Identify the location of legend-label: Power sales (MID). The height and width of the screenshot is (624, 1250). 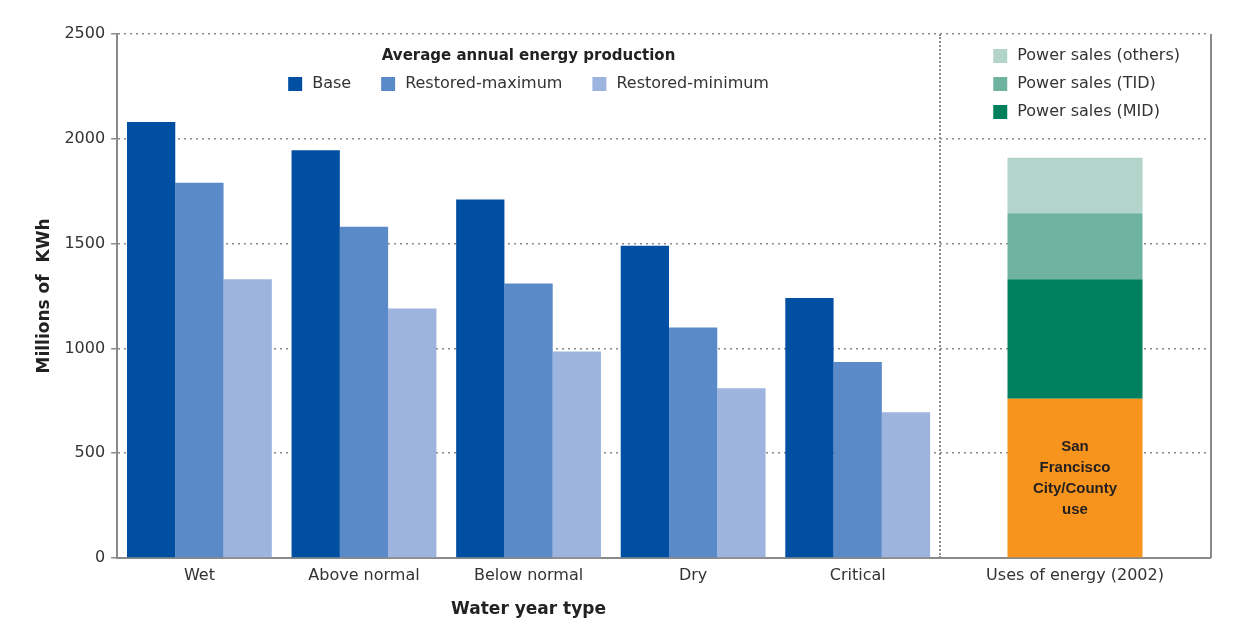
(1088, 111).